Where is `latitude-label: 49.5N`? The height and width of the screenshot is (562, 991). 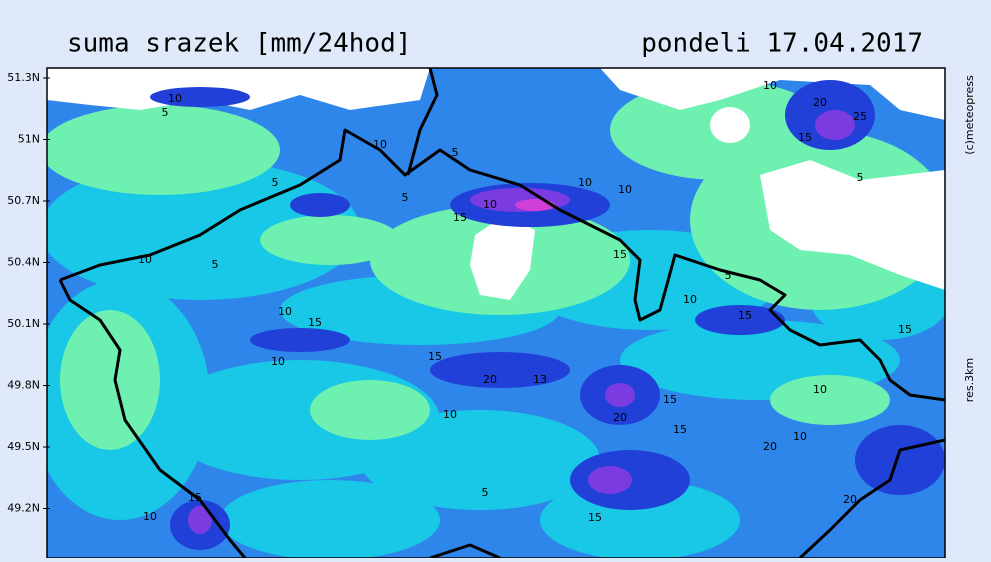 latitude-label: 49.5N is located at coordinates (23, 446).